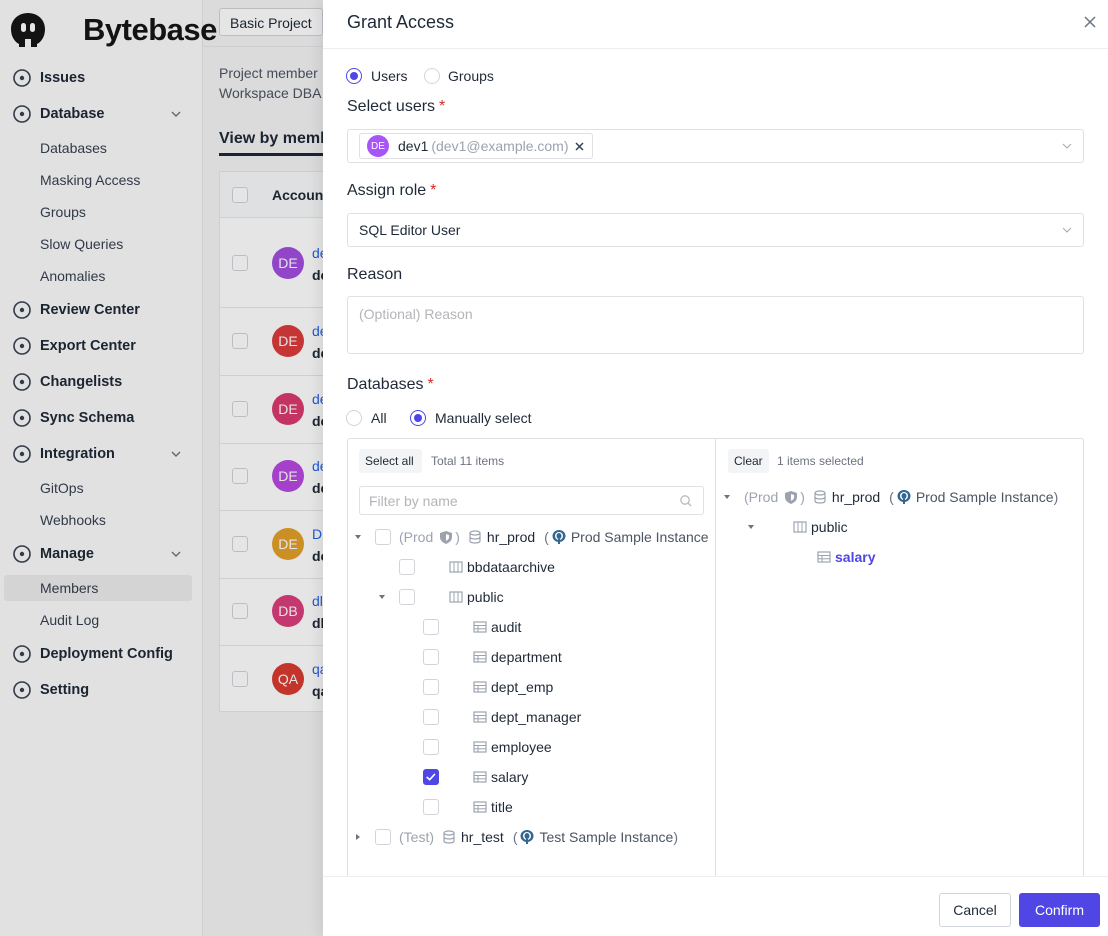 This screenshot has height=936, width=1108. Describe the element at coordinates (72, 114) in the screenshot. I see `nav-item: Database` at that location.